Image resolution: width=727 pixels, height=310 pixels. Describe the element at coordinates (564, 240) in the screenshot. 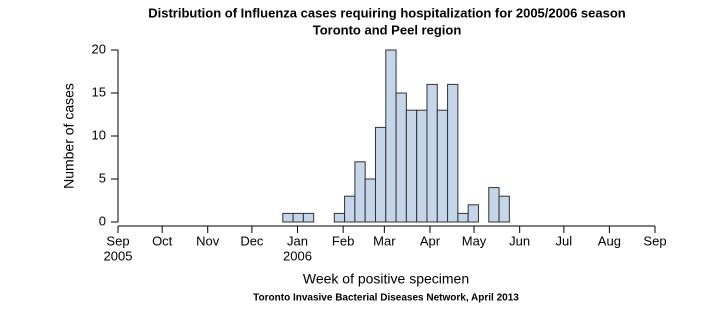

I see `x-tick-label: Jul` at that location.